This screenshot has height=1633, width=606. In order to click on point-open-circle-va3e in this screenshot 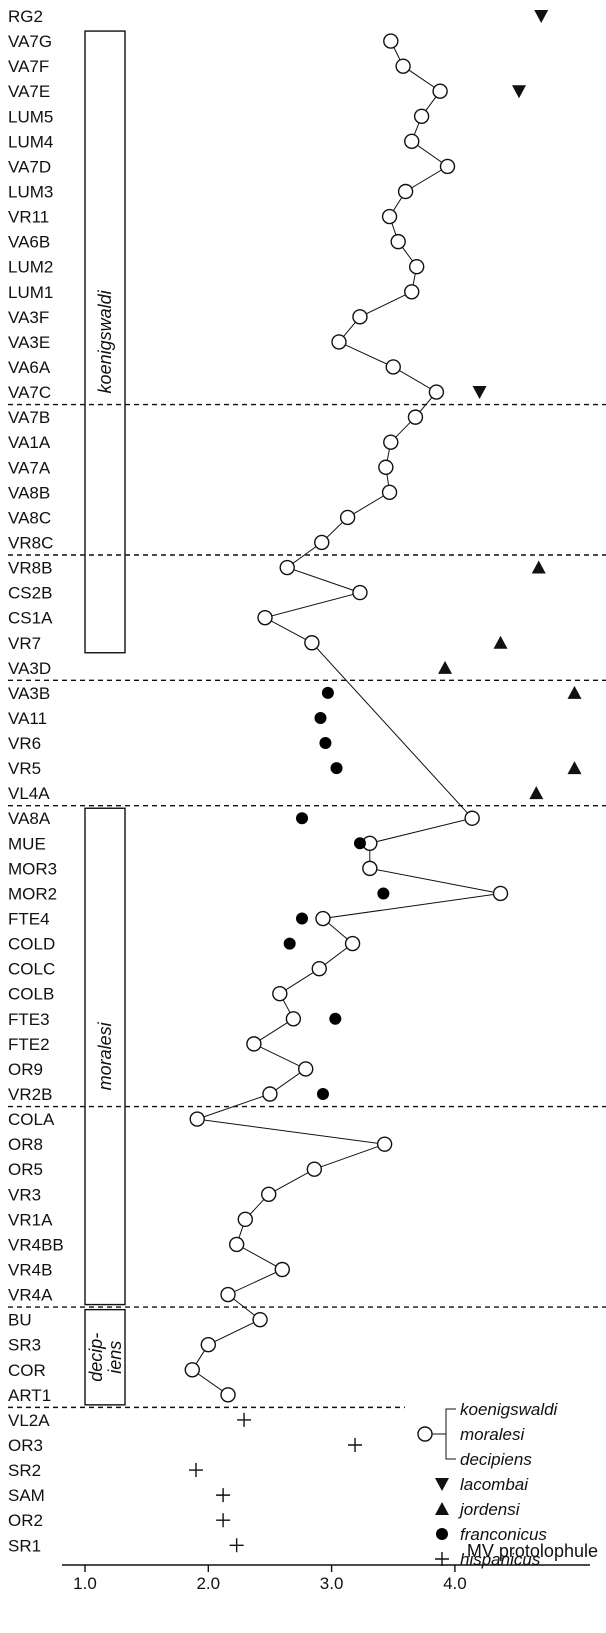, I will do `click(339, 342)`.